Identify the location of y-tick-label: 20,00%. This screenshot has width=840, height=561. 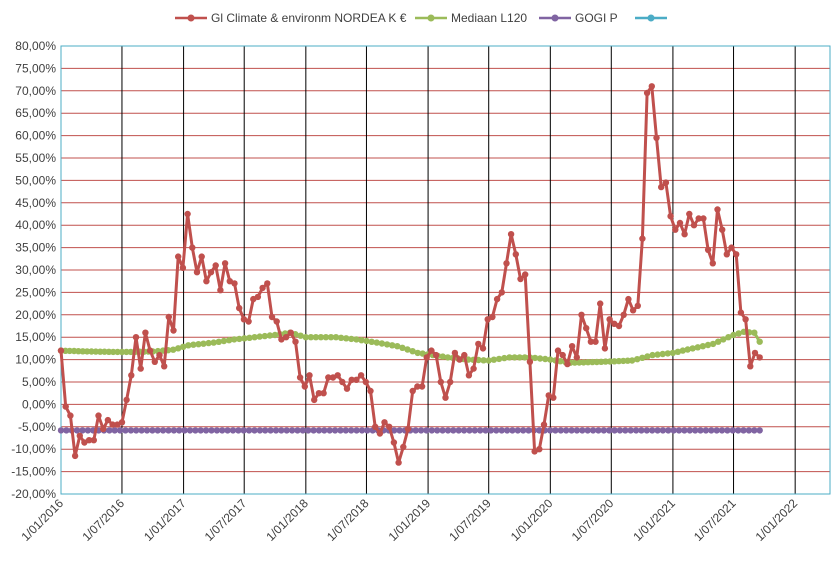
(35, 315).